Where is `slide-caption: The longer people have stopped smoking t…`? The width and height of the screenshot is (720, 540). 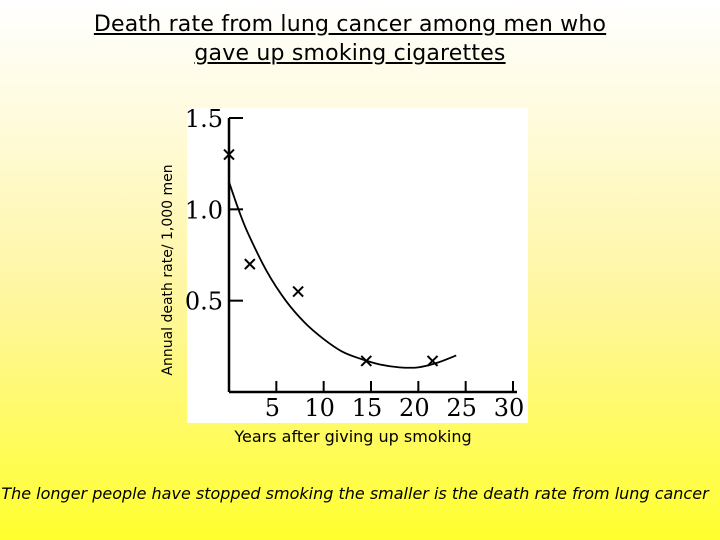
slide-caption: The longer people have stopped smoking t… is located at coordinates (355, 493).